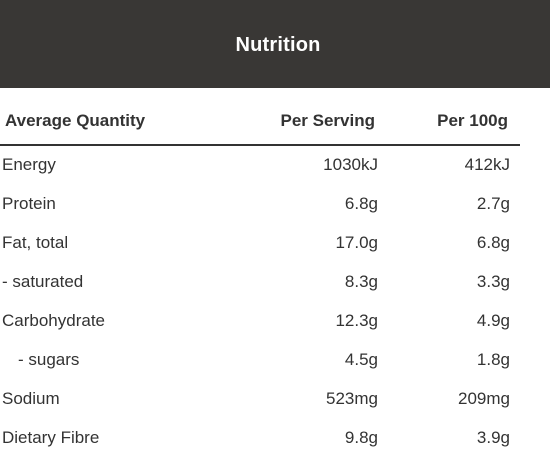 The image size is (550, 471). I want to click on row-per-100g: 4.9g, so click(493, 320).